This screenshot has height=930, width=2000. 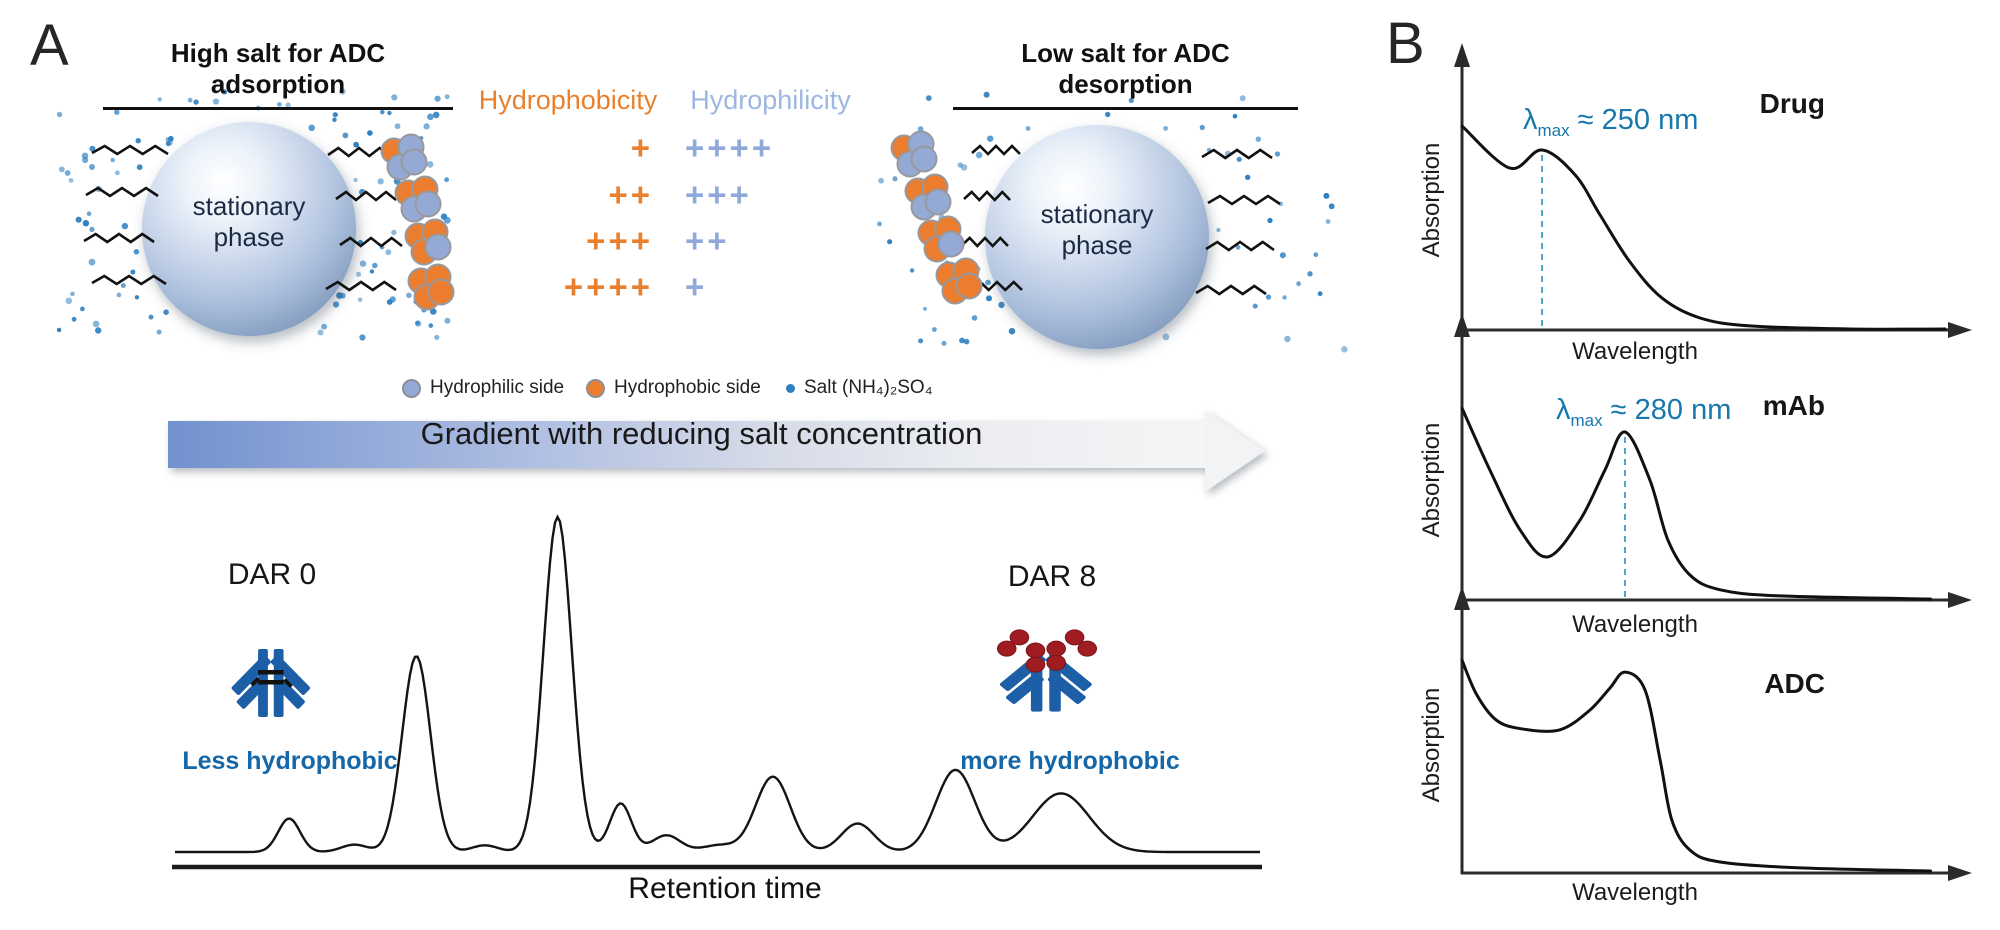 I want to click on scale-row-philic: +++, so click(x=718, y=194).